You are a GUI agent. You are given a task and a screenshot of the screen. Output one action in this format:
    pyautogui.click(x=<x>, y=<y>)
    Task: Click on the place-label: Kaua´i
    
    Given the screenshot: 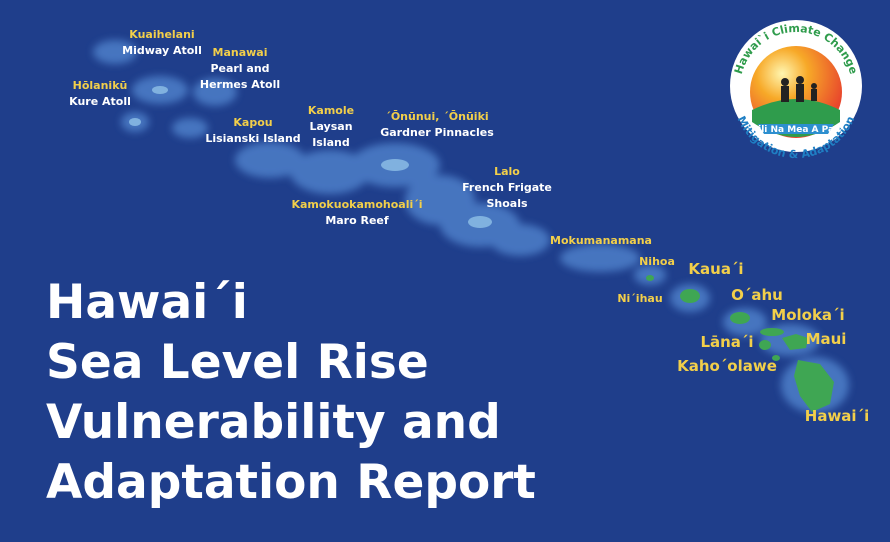 What is the action you would take?
    pyautogui.click(x=715, y=269)
    